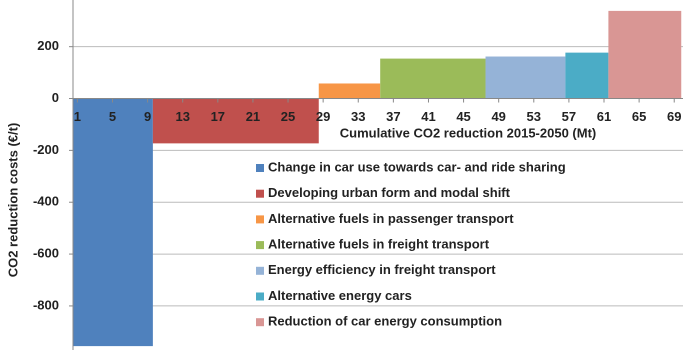 This screenshot has height=355, width=685. I want to click on y-axis-label: CO2 reduction costs (€/t), so click(12, 200).